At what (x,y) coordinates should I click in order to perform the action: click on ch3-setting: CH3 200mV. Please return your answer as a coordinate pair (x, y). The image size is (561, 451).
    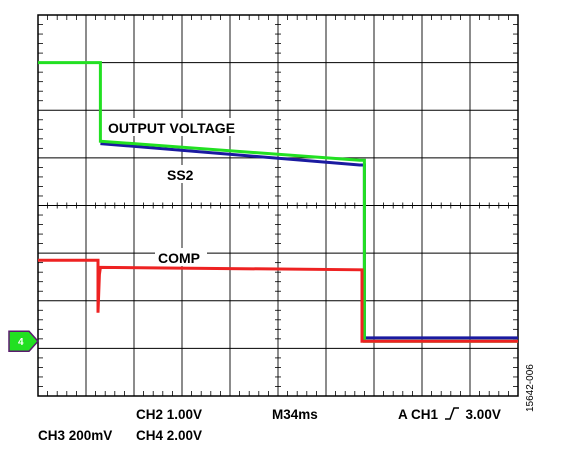
    Looking at the image, I should click on (75, 435).